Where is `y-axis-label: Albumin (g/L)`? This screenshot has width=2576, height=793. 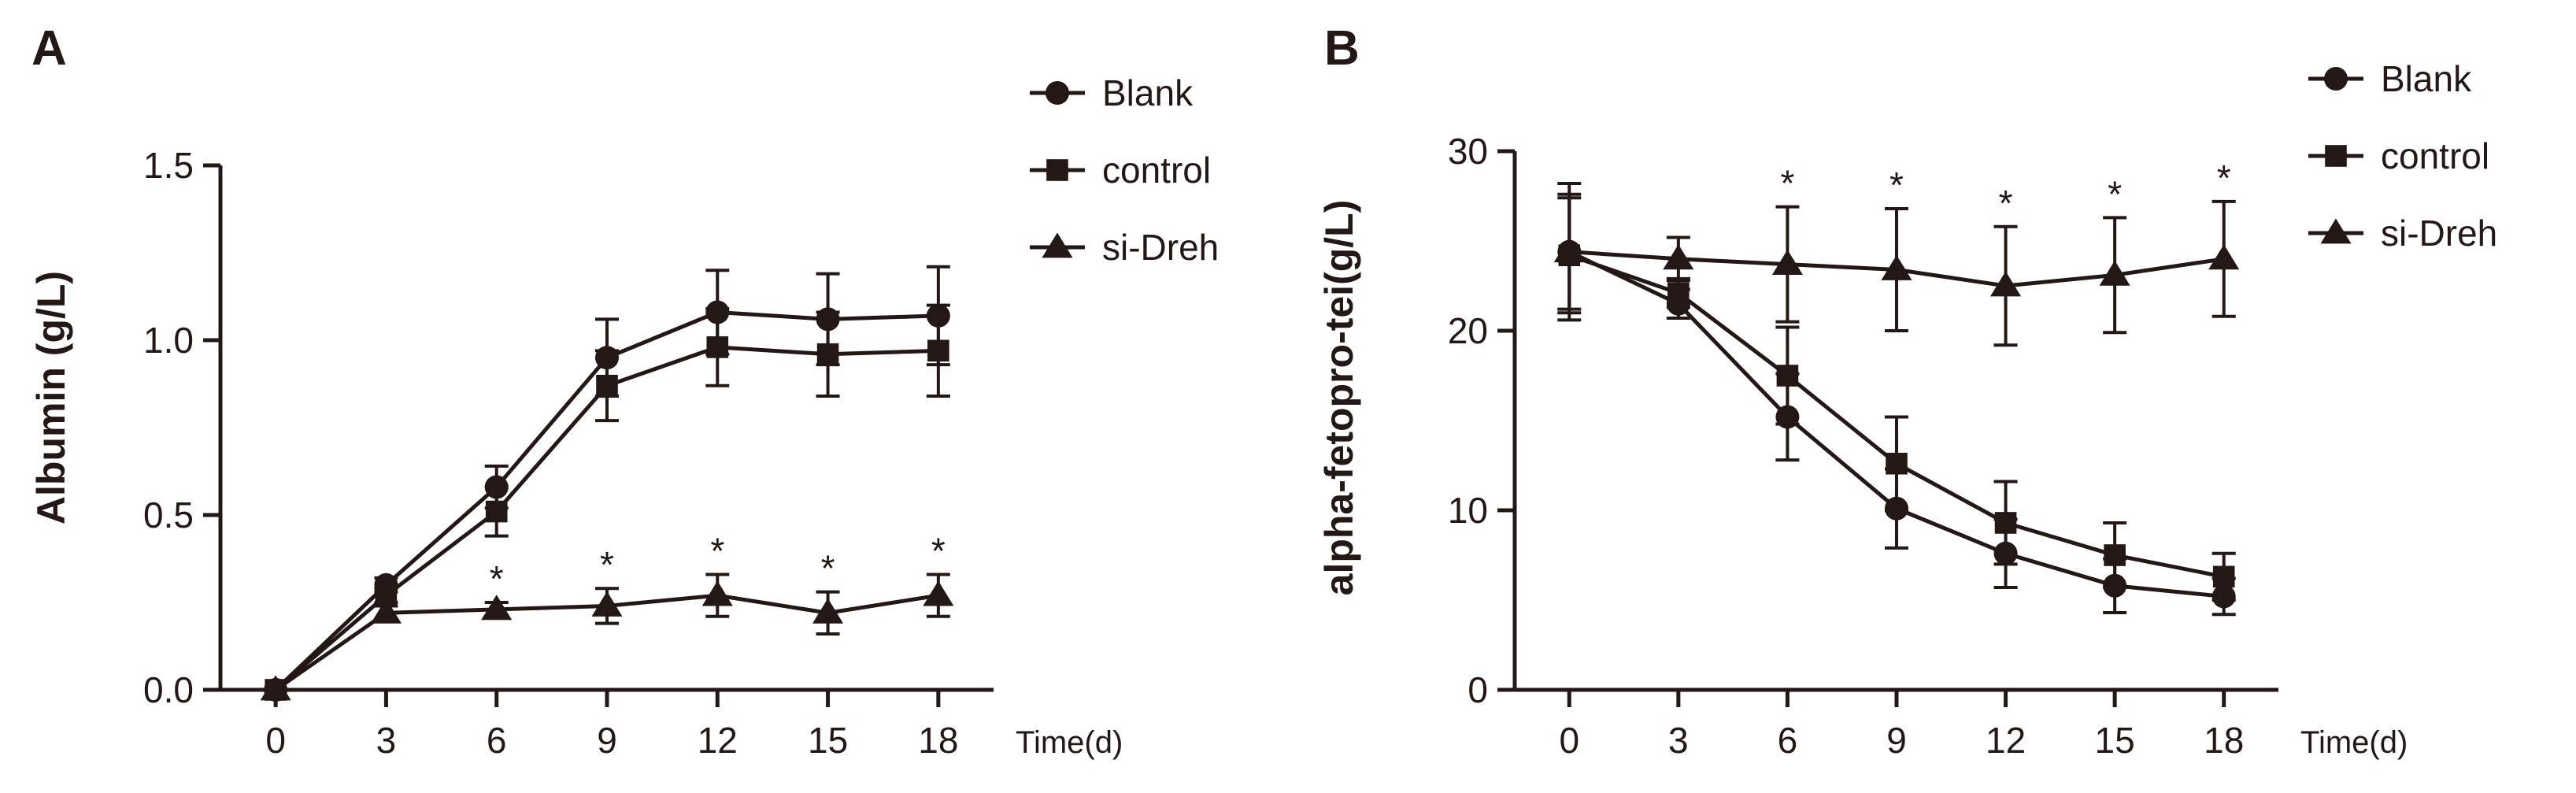 y-axis-label: Albumin (g/L) is located at coordinates (51, 397).